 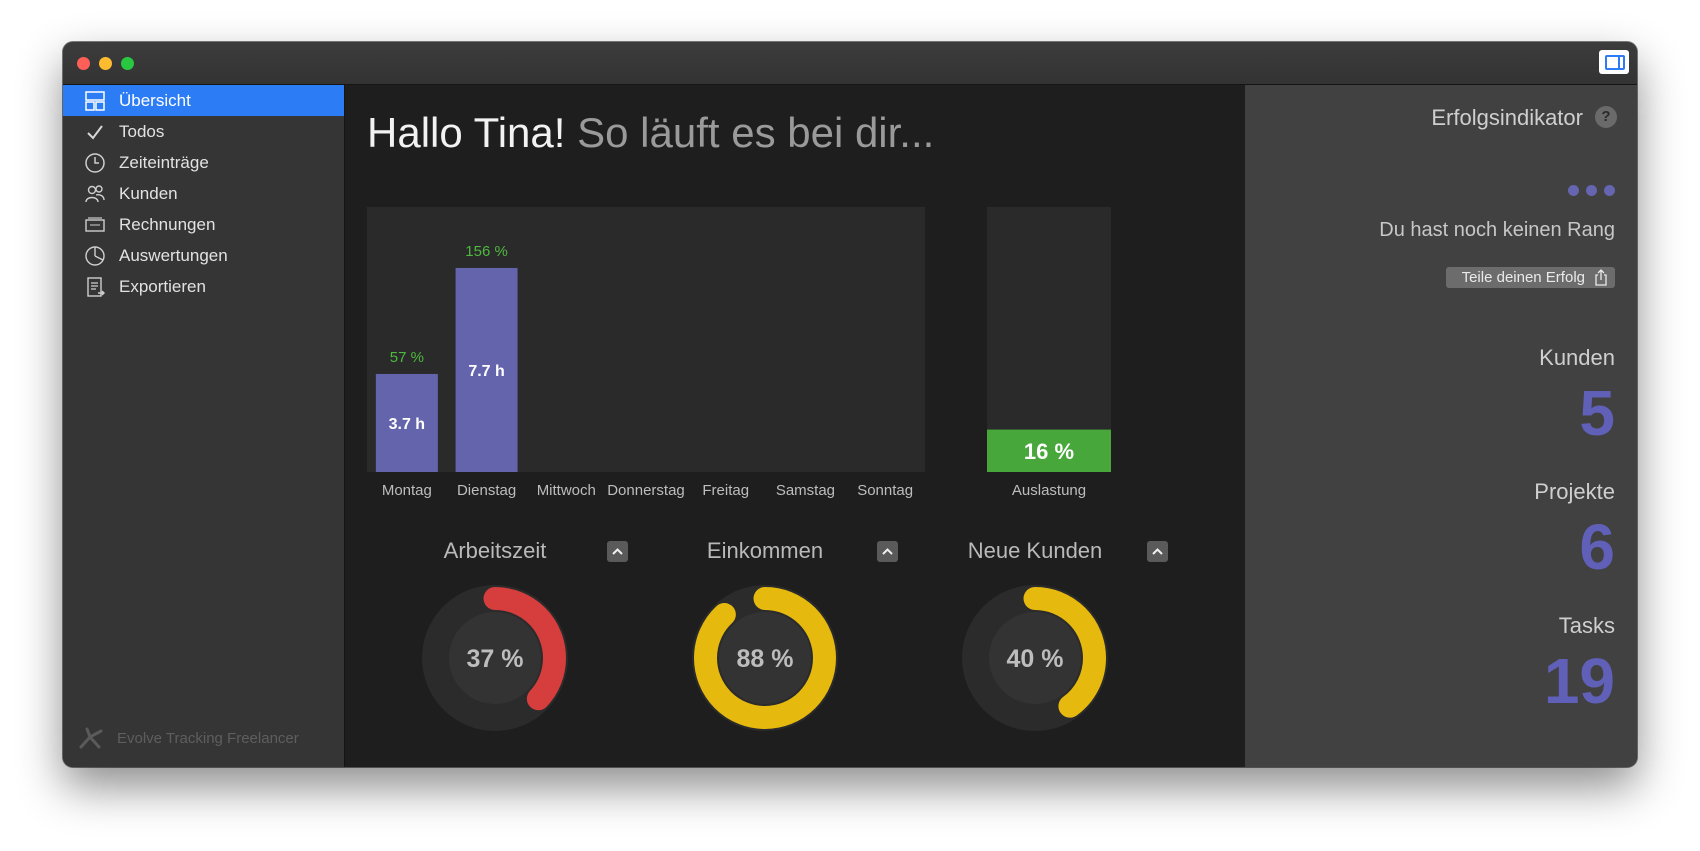 What do you see at coordinates (91, 738) in the screenshot?
I see `app-logo-icon` at bounding box center [91, 738].